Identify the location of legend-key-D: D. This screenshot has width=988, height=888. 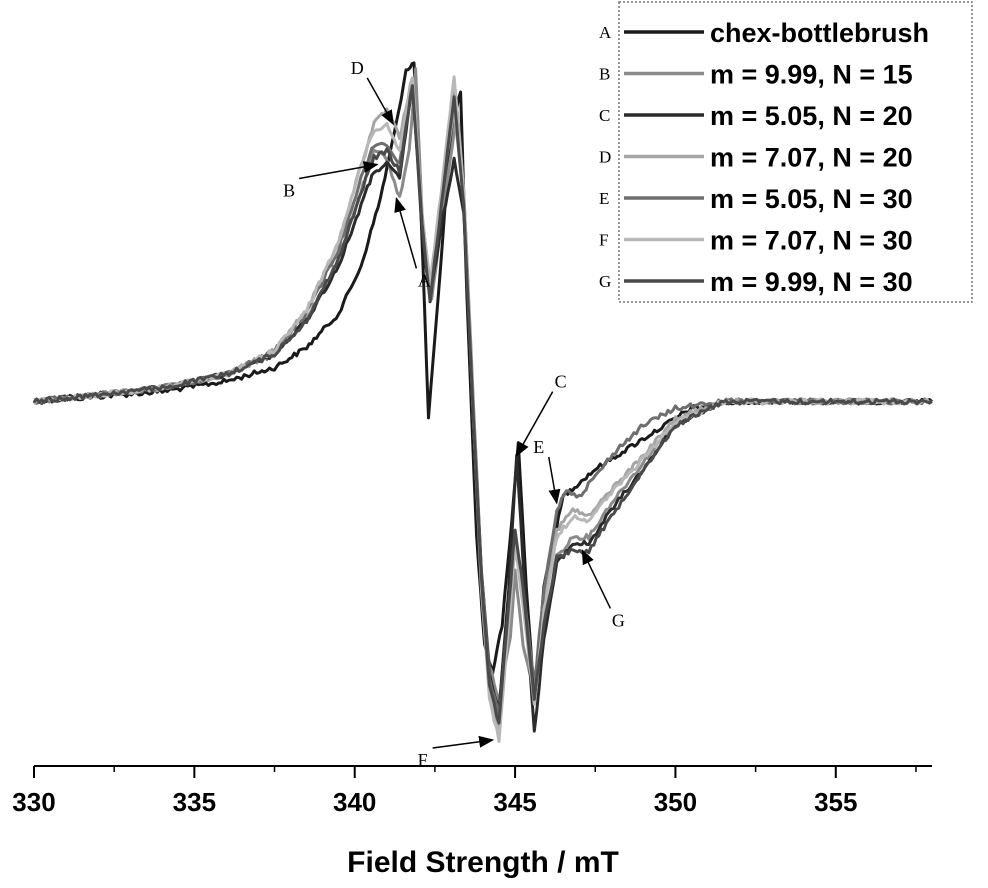
(605, 157).